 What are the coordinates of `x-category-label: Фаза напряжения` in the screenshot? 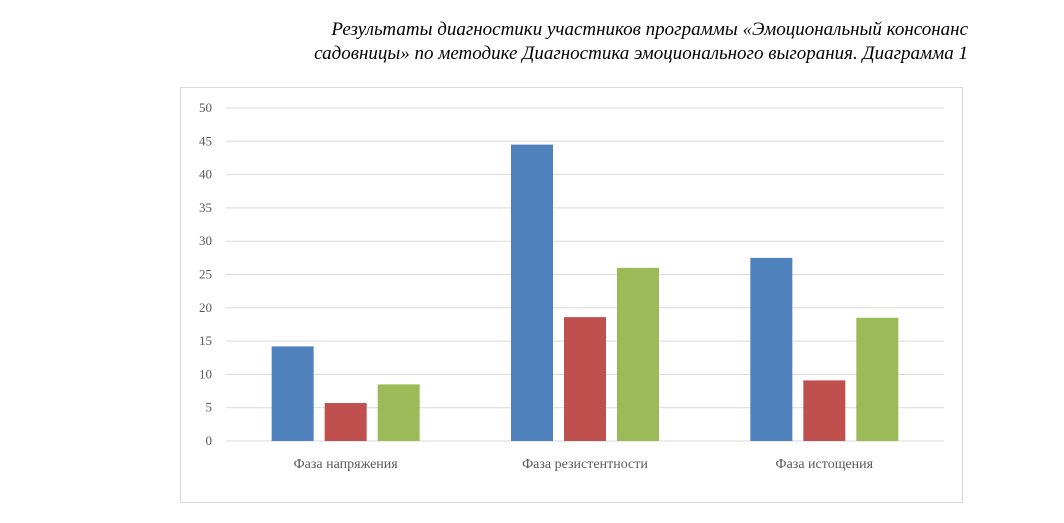 It's located at (346, 464).